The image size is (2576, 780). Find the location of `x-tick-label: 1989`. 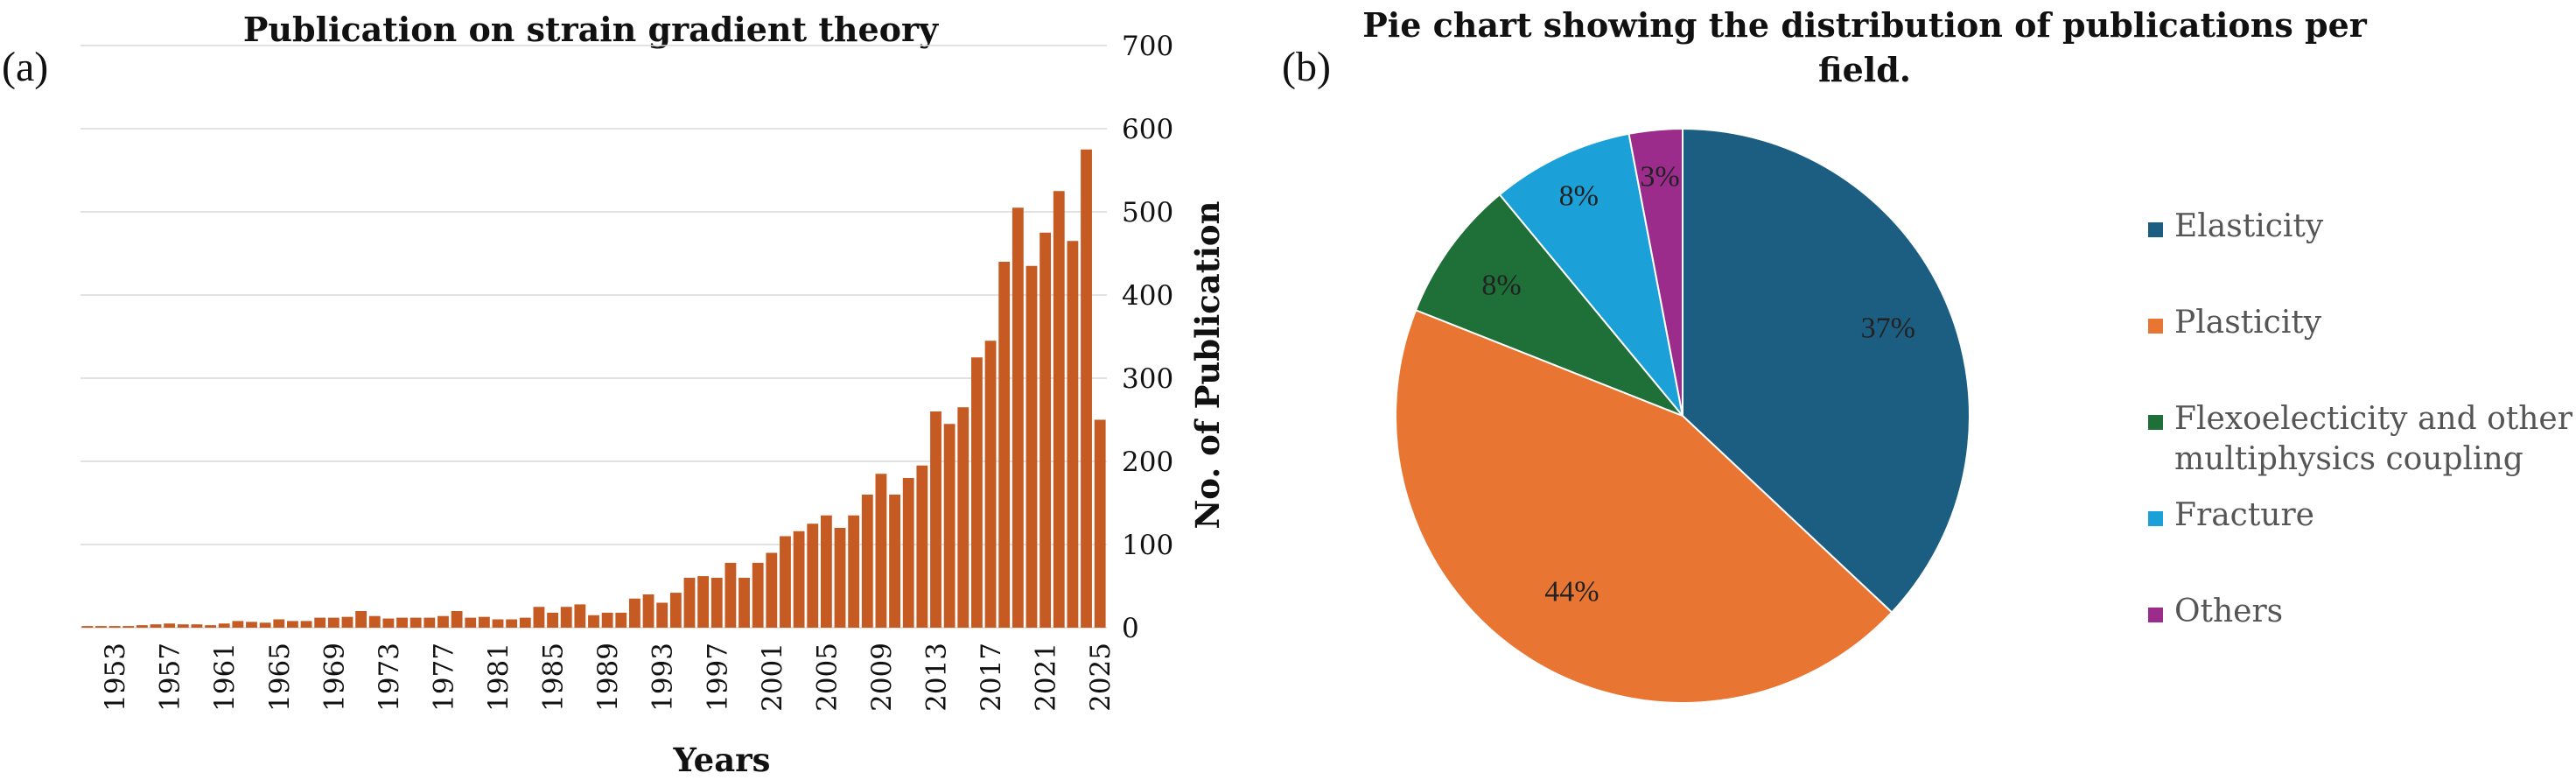

x-tick-label: 1989 is located at coordinates (608, 677).